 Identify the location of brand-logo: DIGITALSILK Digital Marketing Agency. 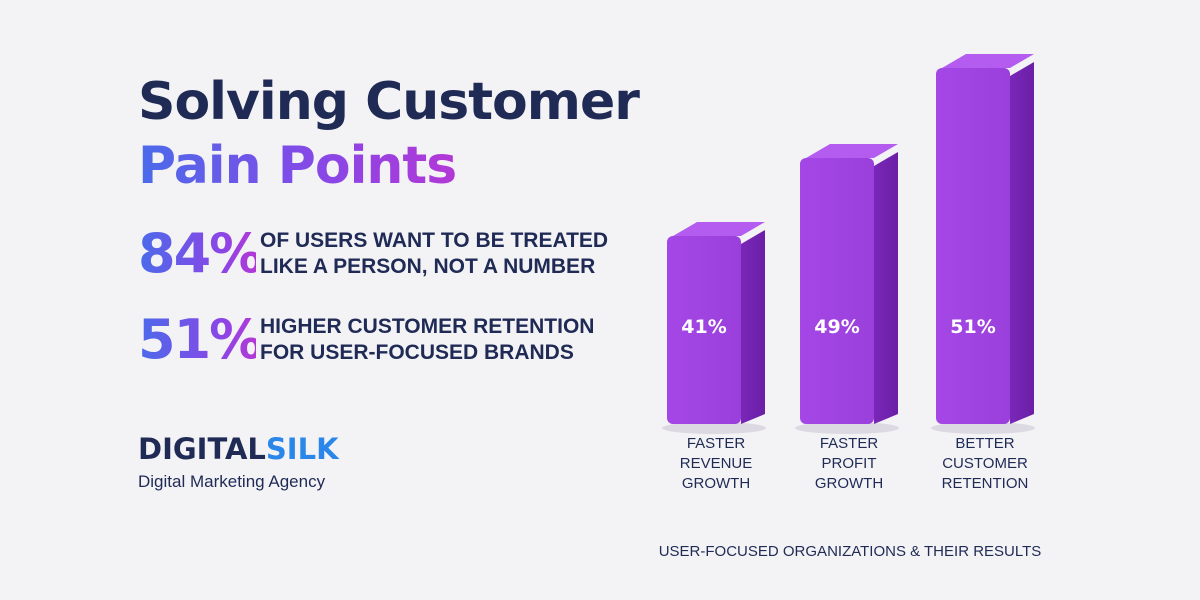
(238, 462).